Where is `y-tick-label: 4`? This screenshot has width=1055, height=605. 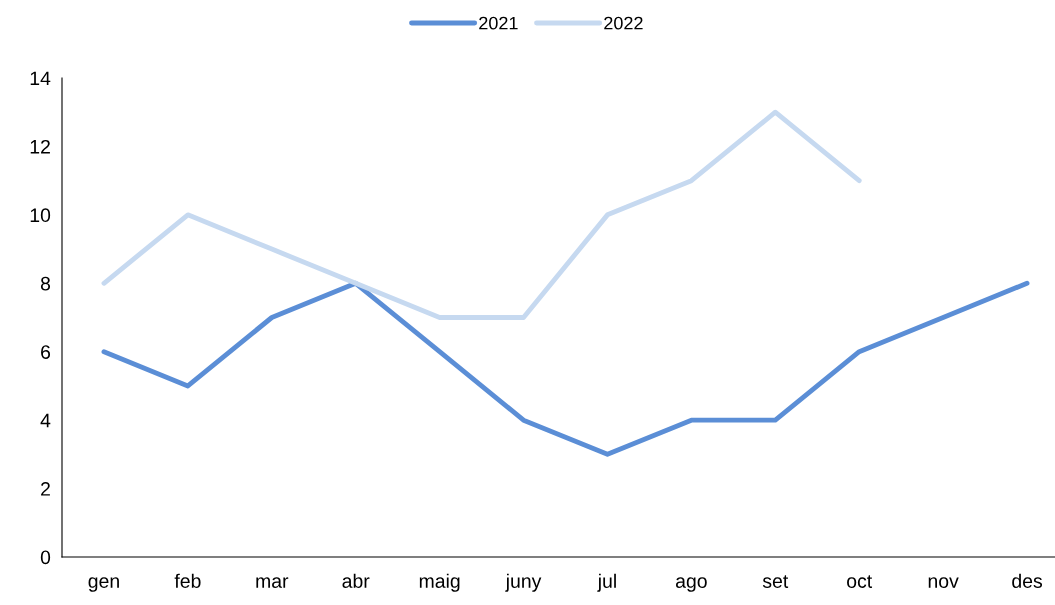
y-tick-label: 4 is located at coordinates (45, 420).